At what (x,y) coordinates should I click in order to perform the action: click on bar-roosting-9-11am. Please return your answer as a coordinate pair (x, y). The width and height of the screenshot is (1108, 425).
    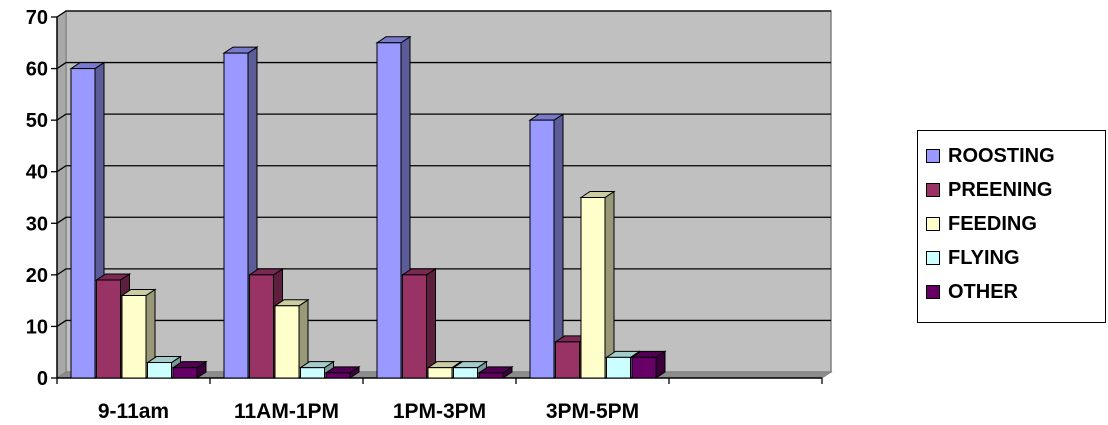
    Looking at the image, I should click on (87, 220).